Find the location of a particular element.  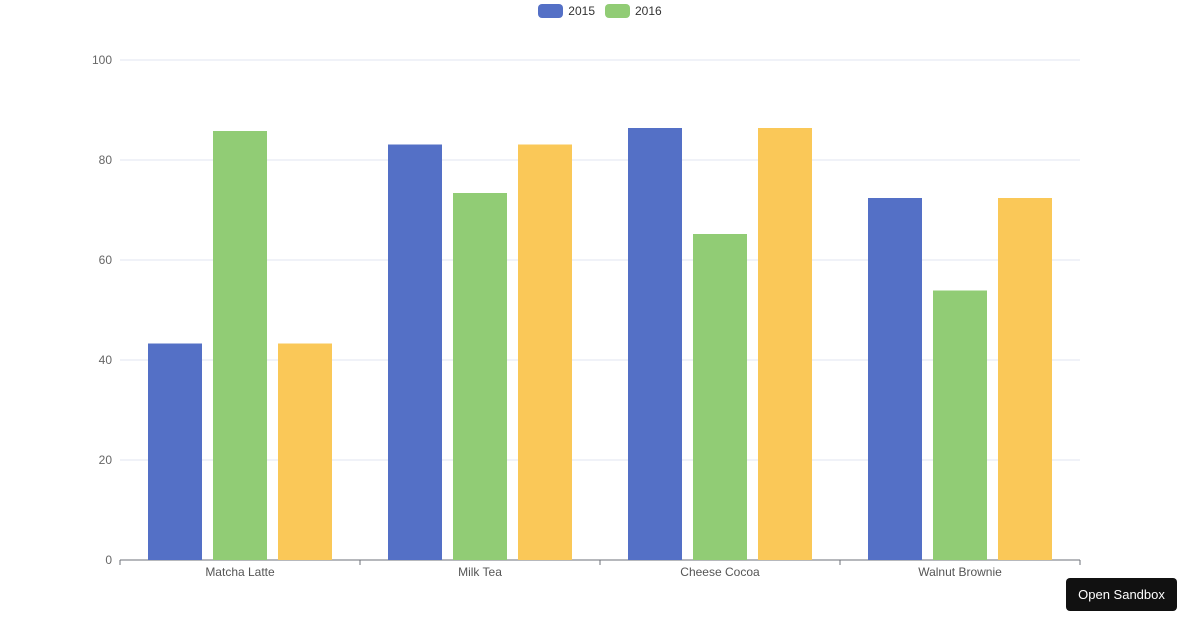

bar-2016-matcha-latte is located at coordinates (240, 345).